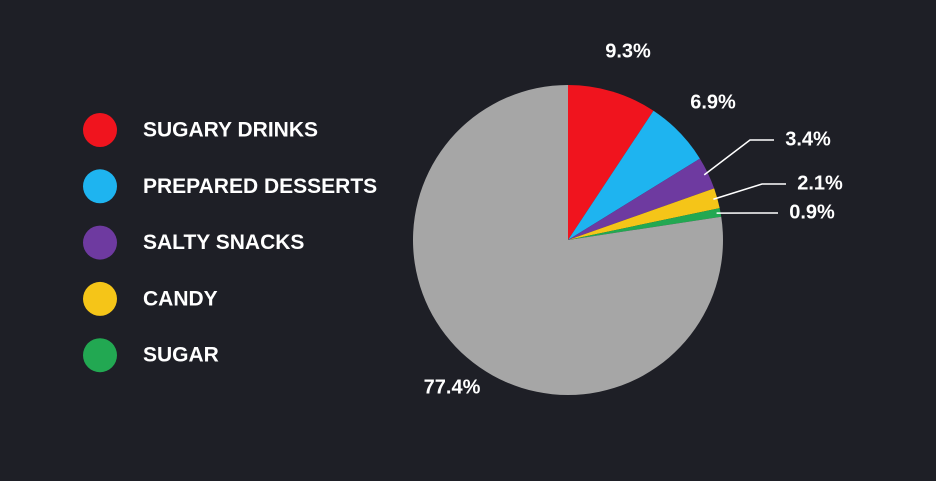 Image resolution: width=936 pixels, height=481 pixels. Describe the element at coordinates (628, 51) in the screenshot. I see `value-label: 9.3%` at that location.